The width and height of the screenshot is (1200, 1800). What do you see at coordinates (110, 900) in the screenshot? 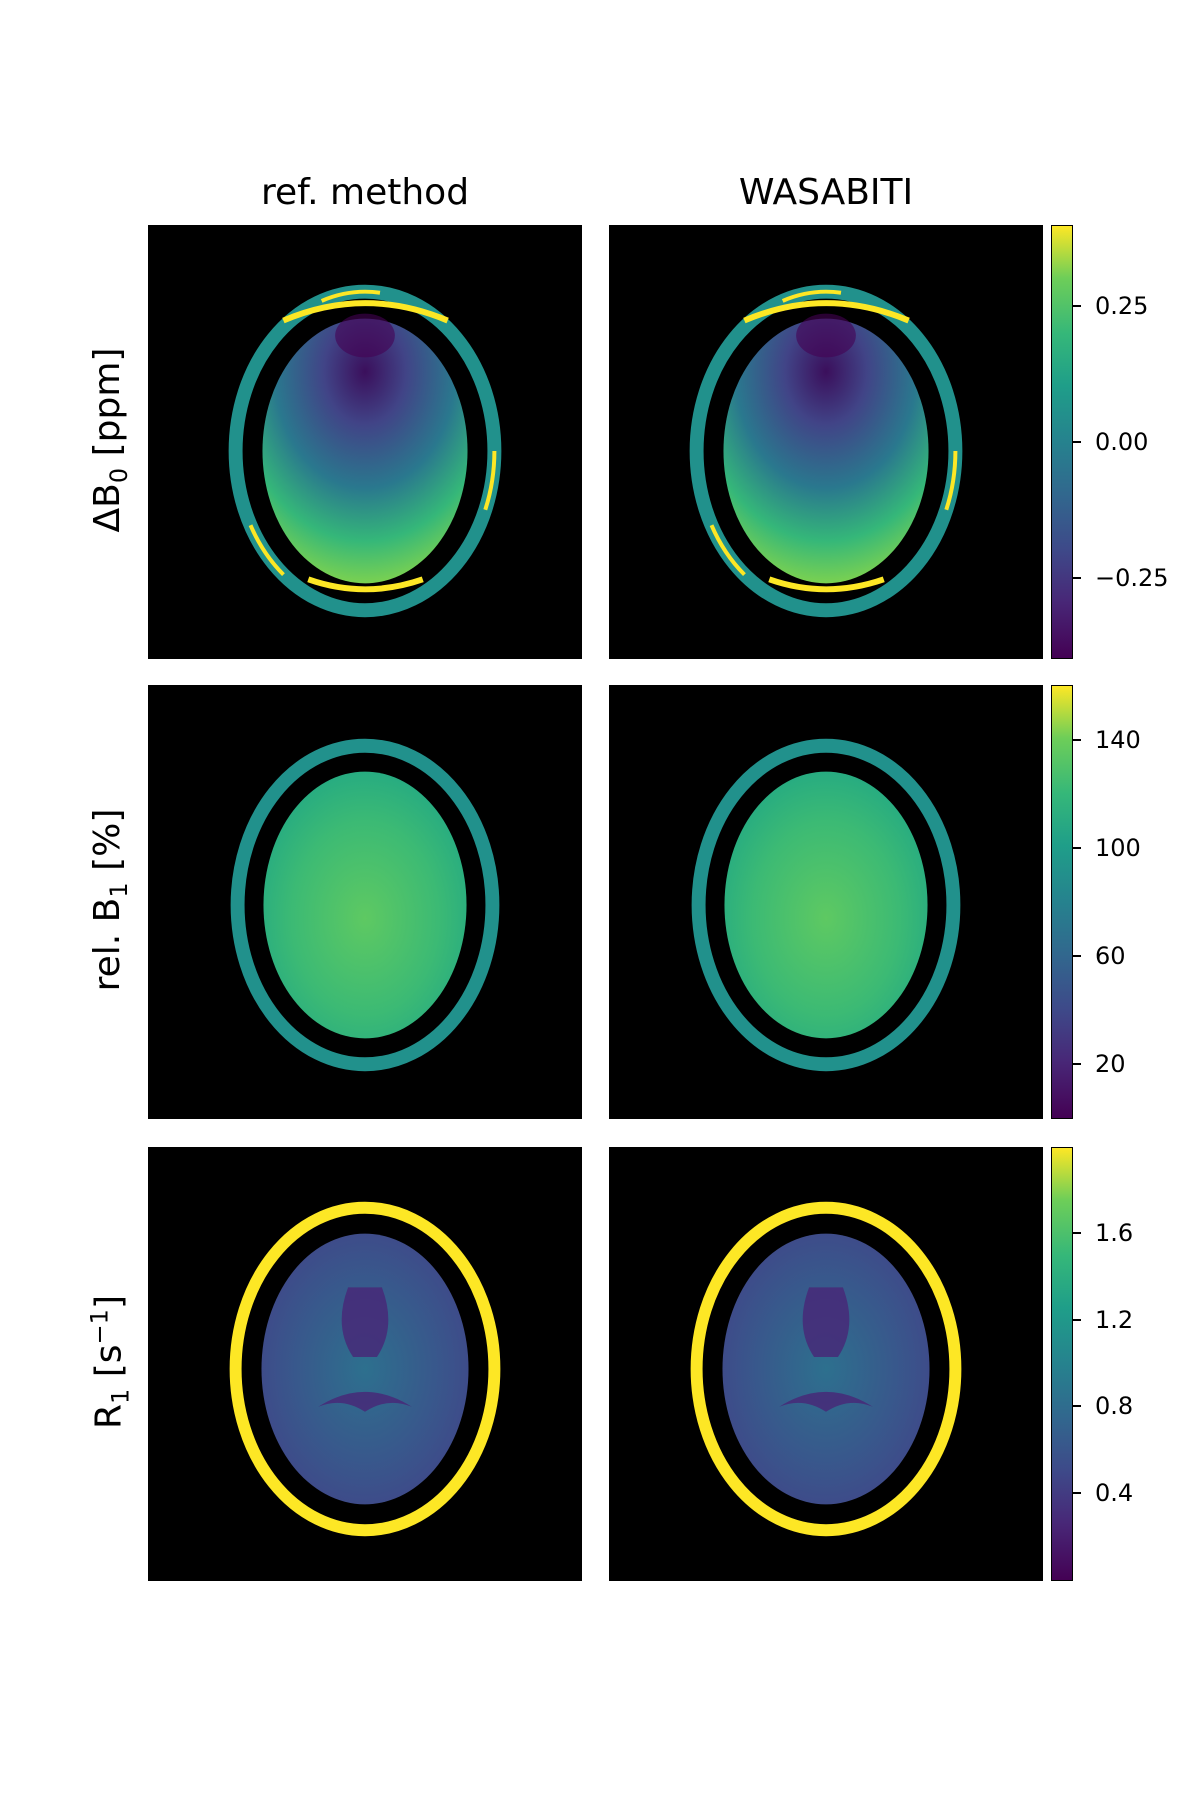
I see `row-label-rel-b1: rel. B1 [%]` at bounding box center [110, 900].